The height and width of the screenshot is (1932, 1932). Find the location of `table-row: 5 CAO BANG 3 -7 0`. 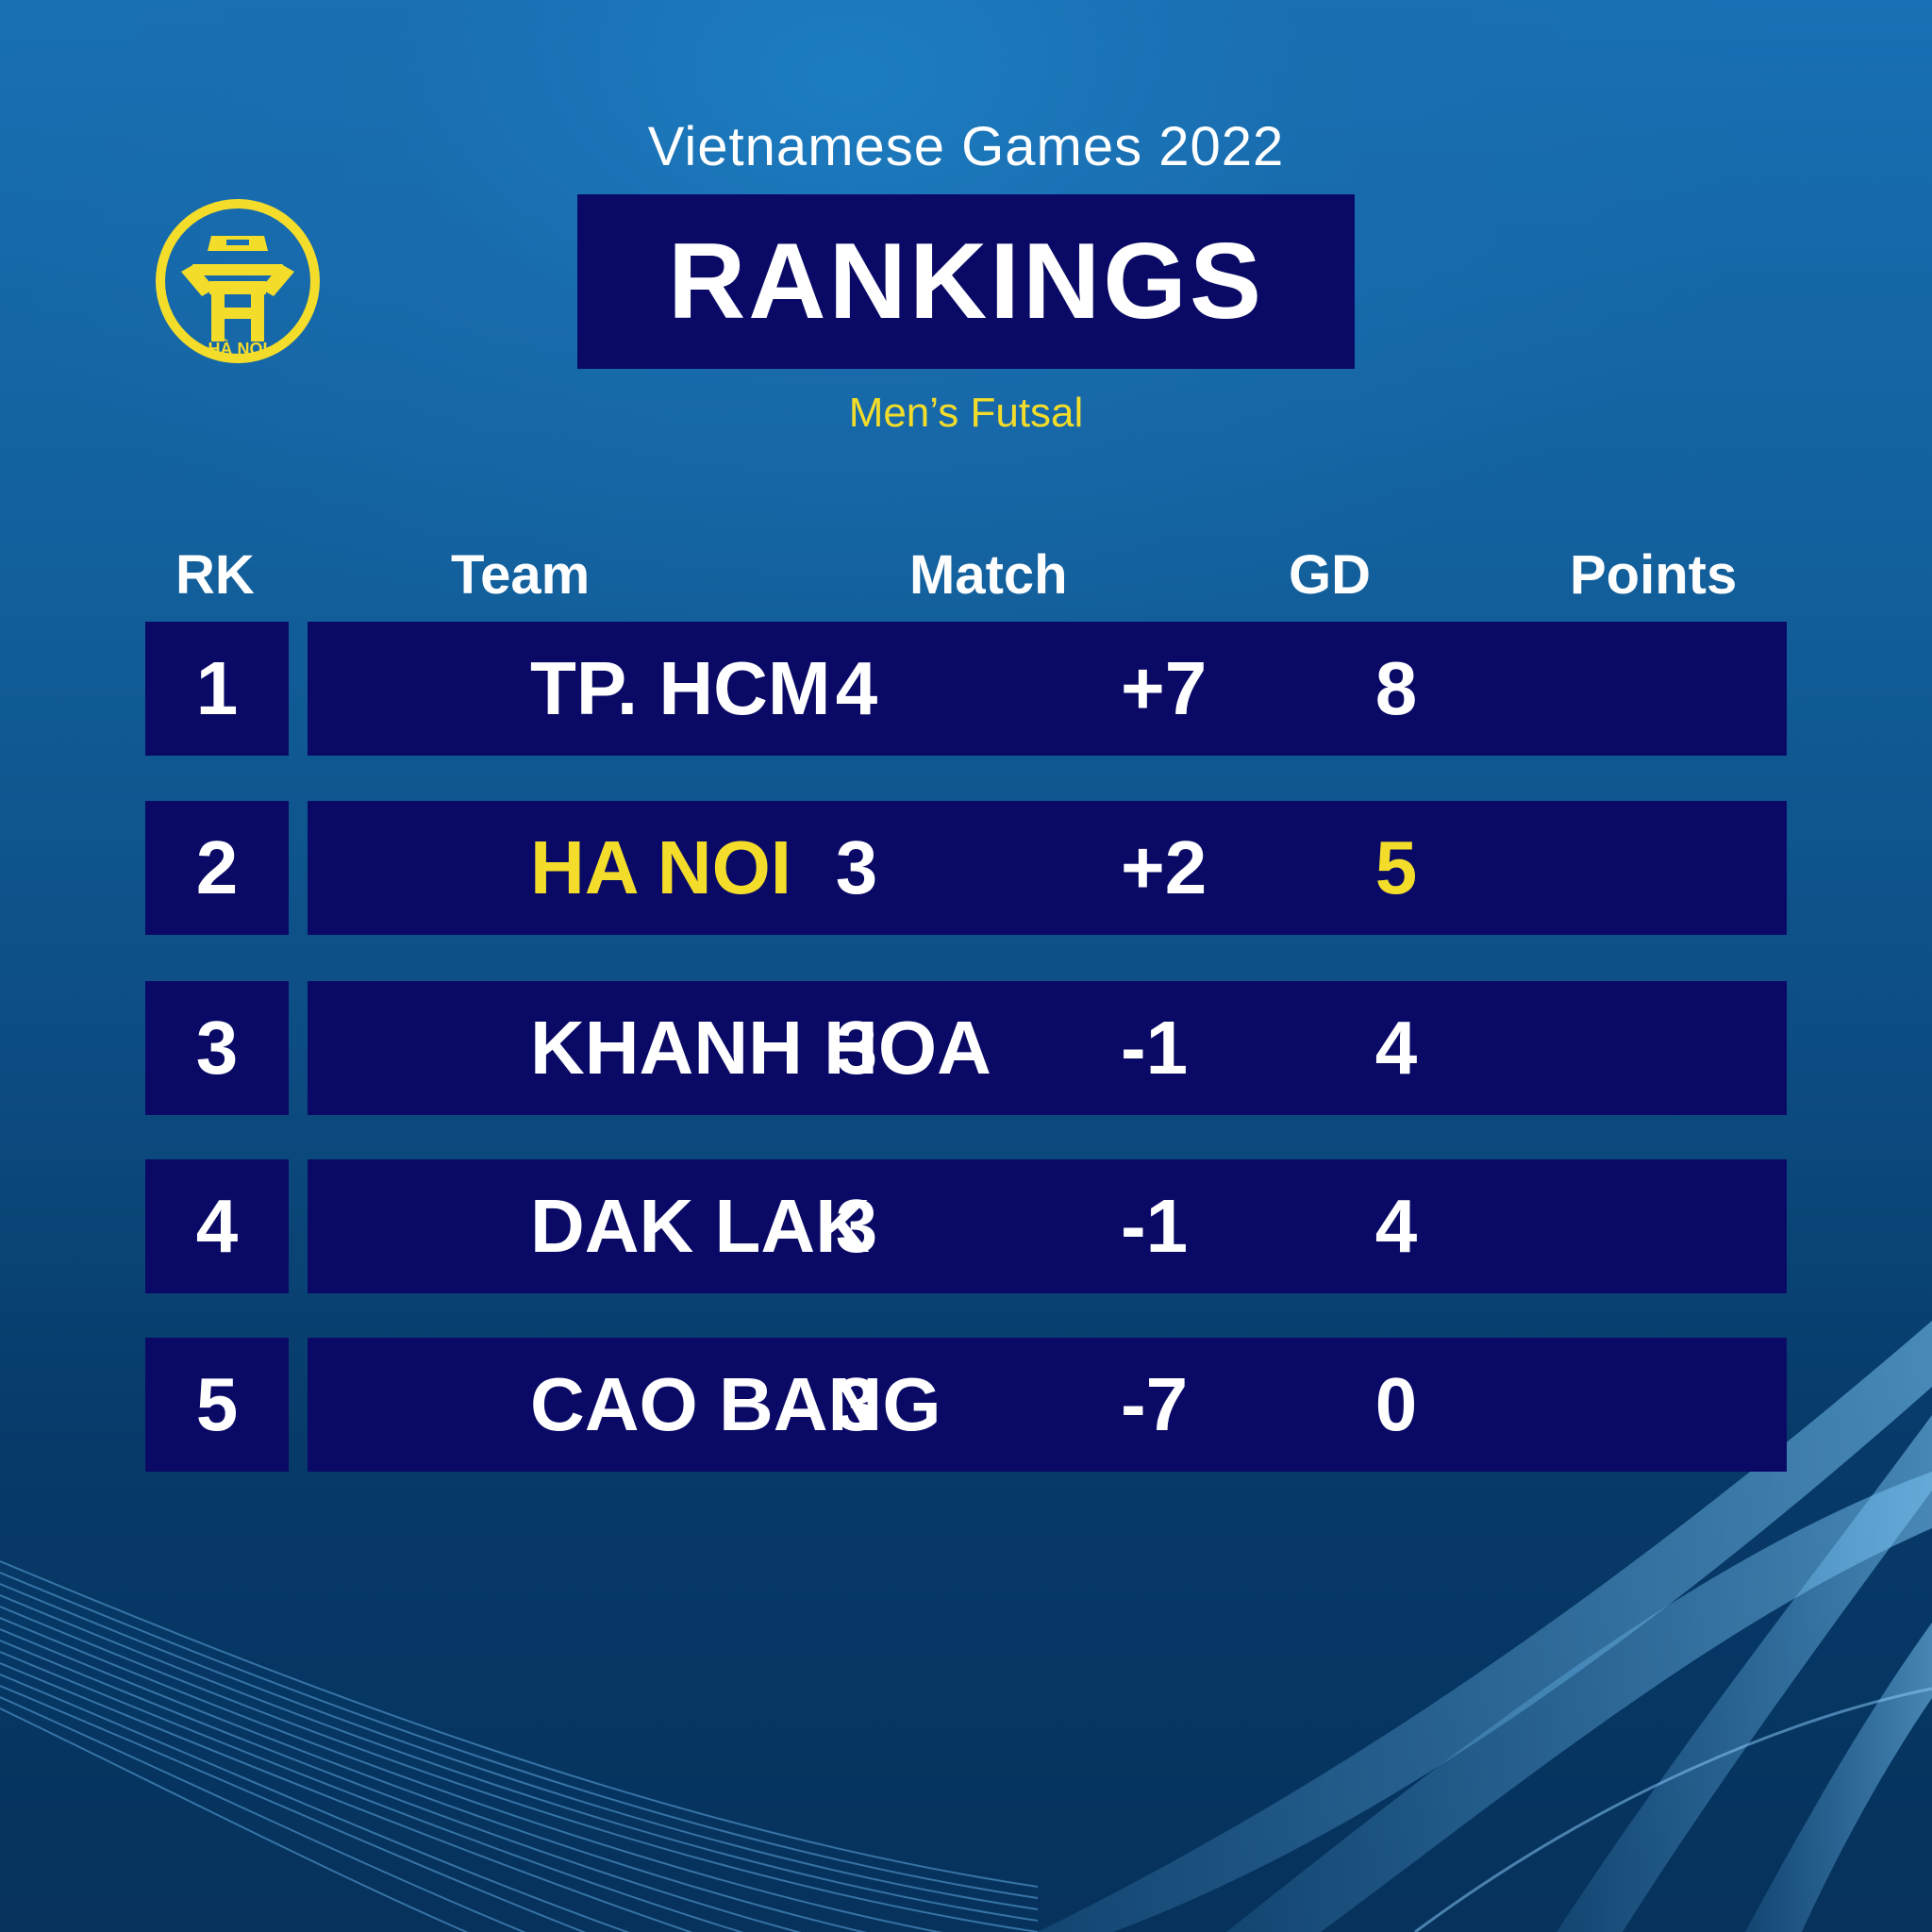

table-row: 5 CAO BANG 3 -7 0 is located at coordinates (966, 1405).